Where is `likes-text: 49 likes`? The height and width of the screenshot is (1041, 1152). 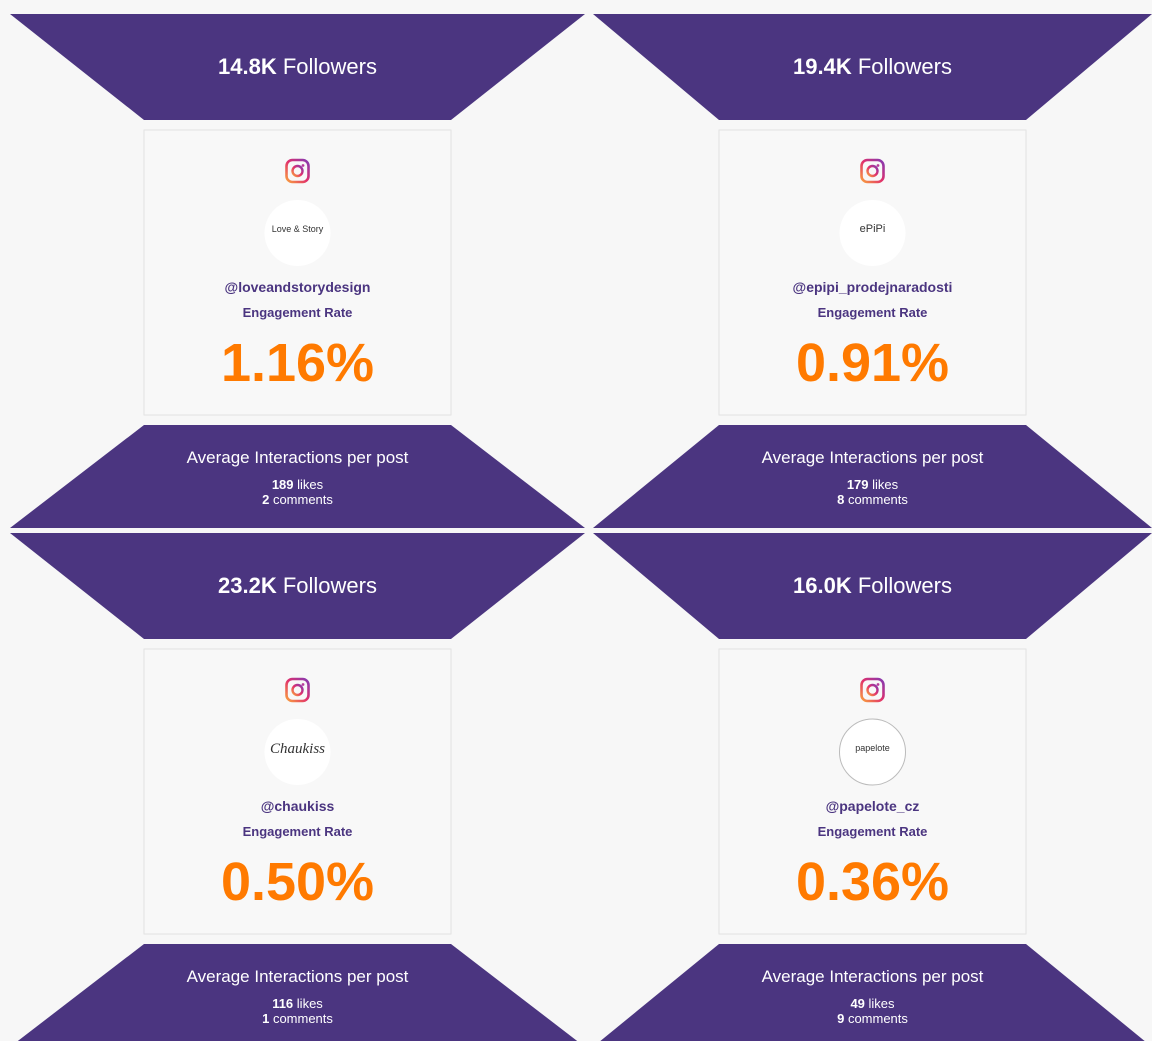 likes-text: 49 likes is located at coordinates (872, 1003).